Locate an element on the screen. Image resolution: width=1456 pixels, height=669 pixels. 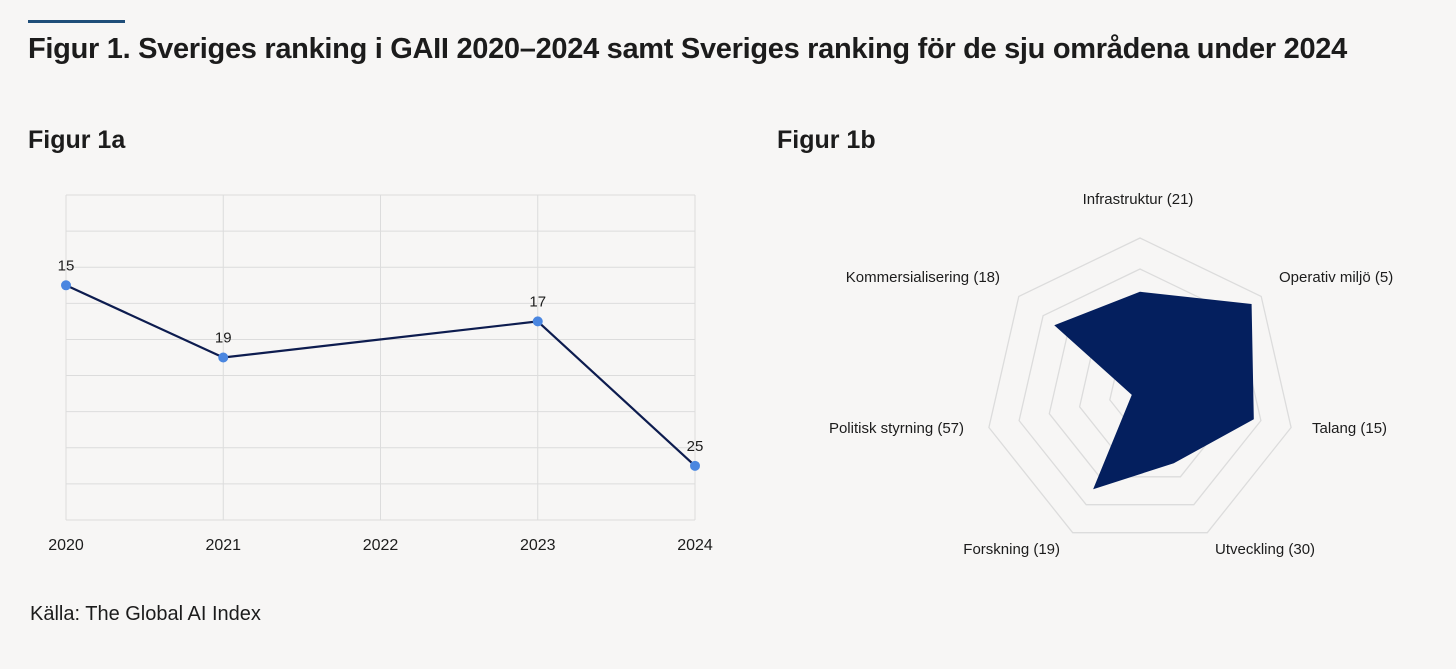
data-label: 25 is located at coordinates (695, 446).